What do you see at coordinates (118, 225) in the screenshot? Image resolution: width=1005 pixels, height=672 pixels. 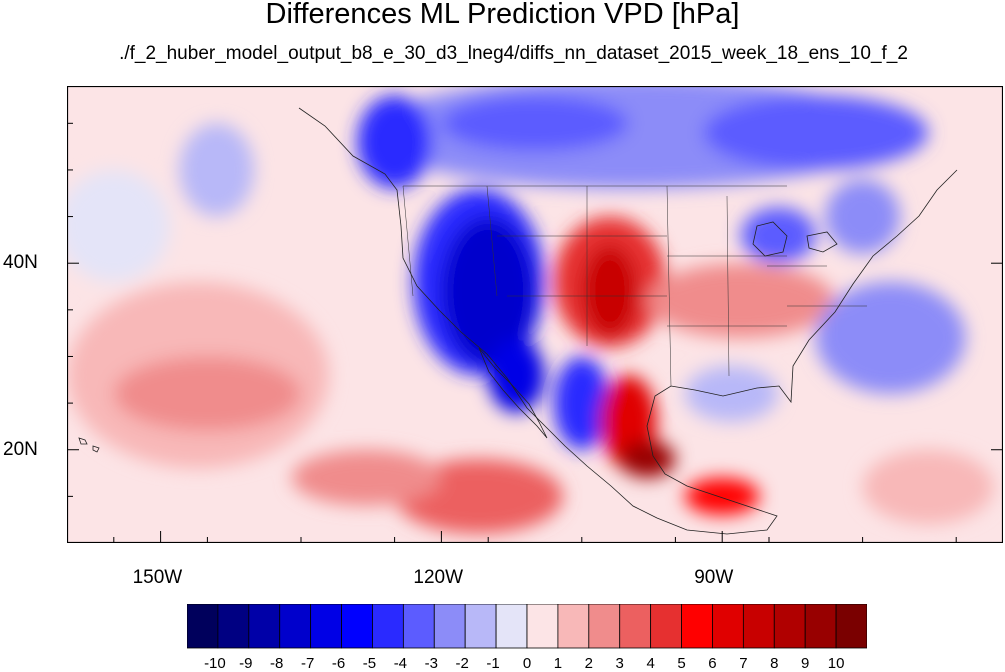 I see `field-pacific-neg-west` at bounding box center [118, 225].